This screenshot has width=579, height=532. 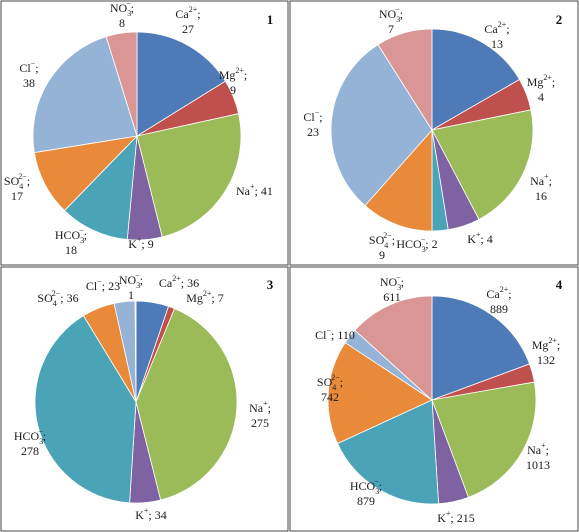 What do you see at coordinates (30, 442) in the screenshot?
I see `slice-label-hco3: HCO3−; 278` at bounding box center [30, 442].